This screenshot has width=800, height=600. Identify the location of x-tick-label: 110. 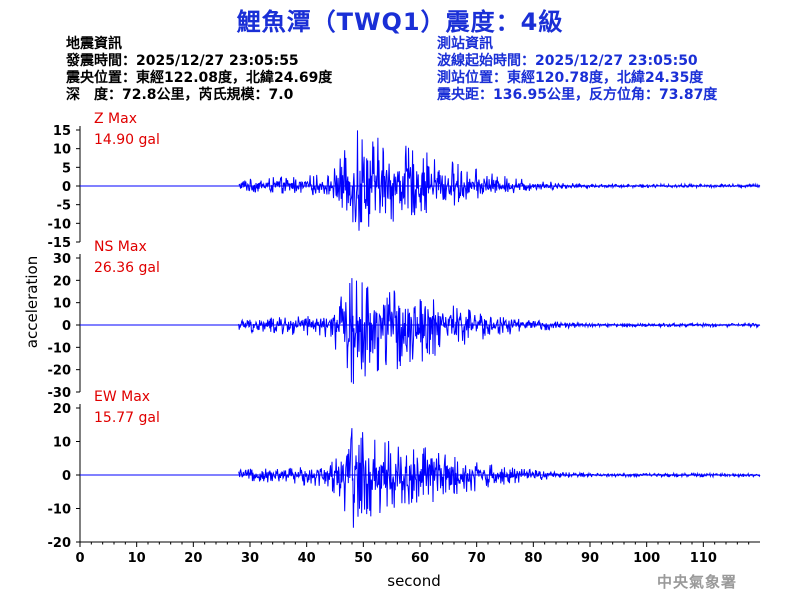
(703, 558).